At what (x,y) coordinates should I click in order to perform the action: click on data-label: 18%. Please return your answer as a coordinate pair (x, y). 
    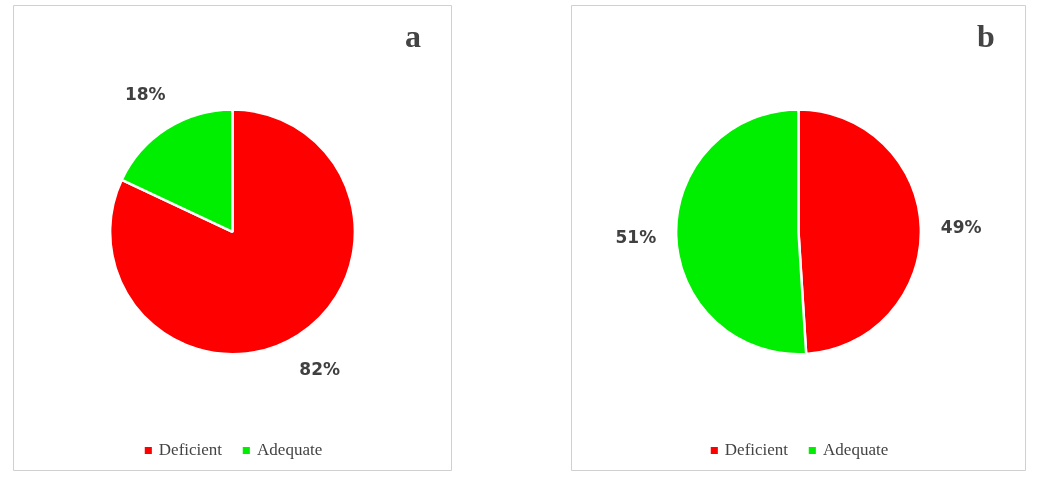
    Looking at the image, I should click on (145, 94).